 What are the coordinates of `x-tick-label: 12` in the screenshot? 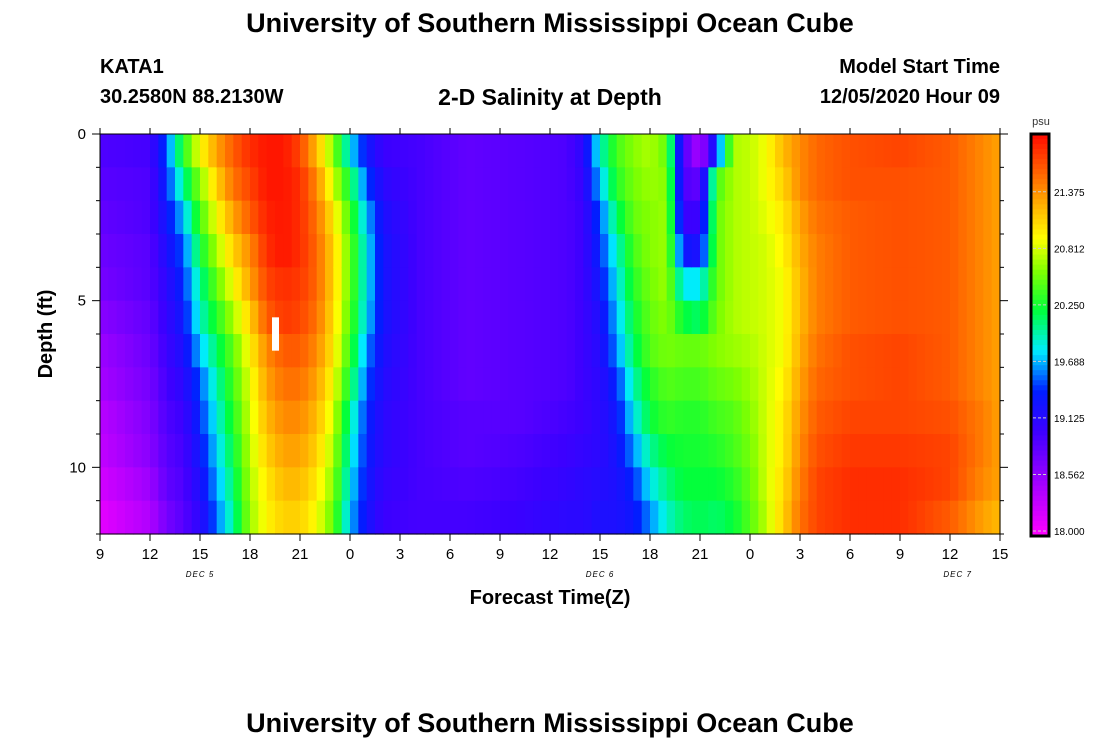 It's located at (150, 554).